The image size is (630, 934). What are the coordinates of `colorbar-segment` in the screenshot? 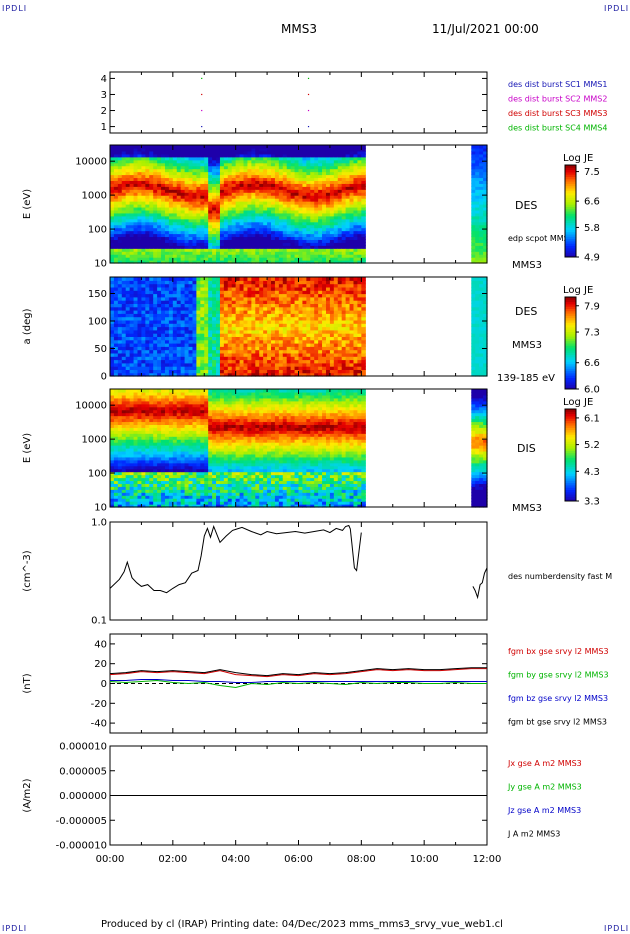 It's located at (570, 228).